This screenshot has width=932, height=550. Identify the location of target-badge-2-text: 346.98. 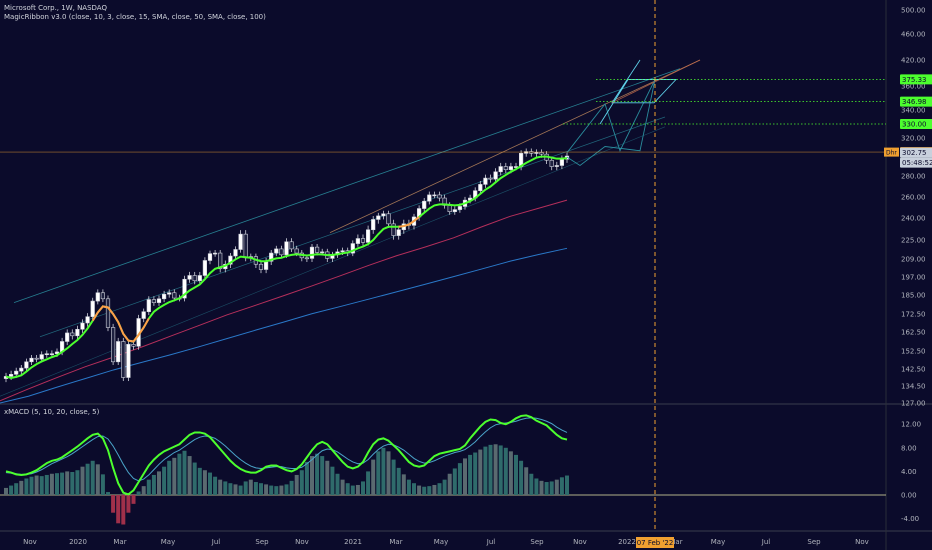
(914, 102).